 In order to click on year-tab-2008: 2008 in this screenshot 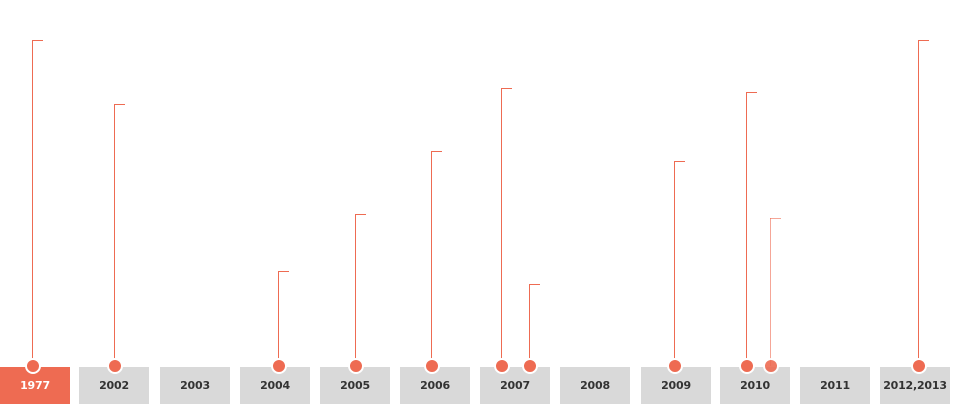, I will do `click(595, 385)`.